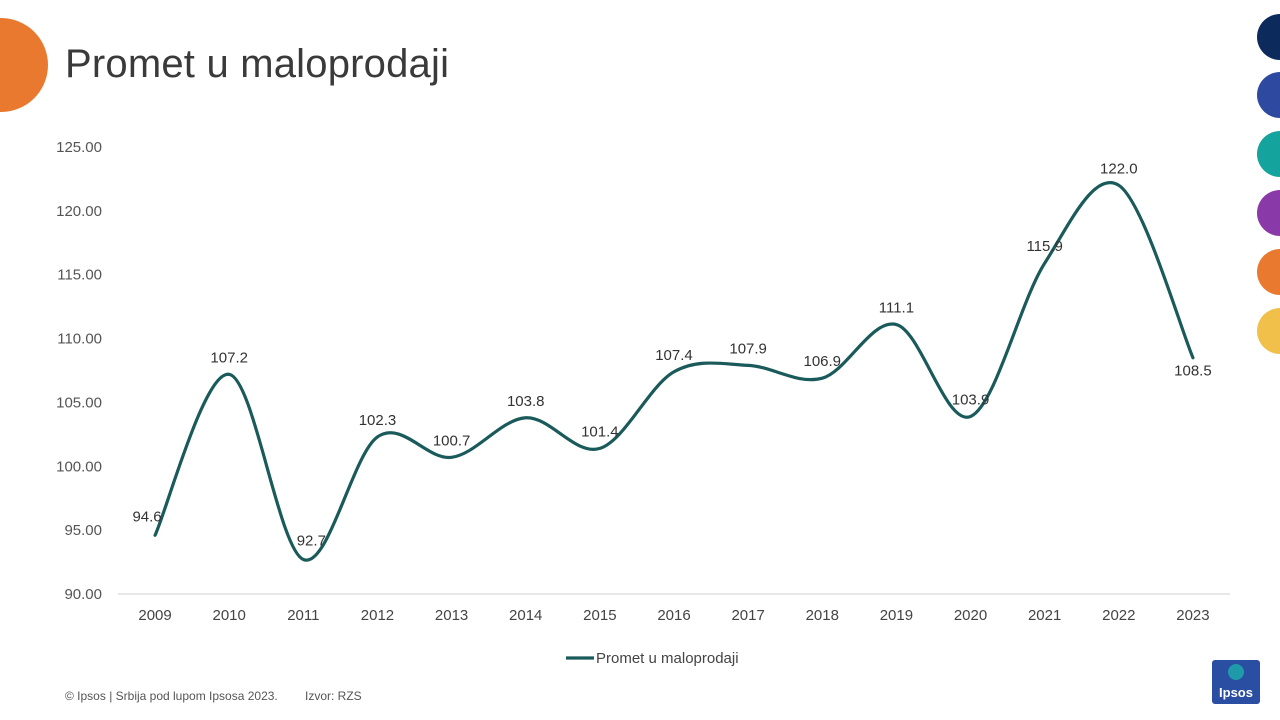  Describe the element at coordinates (79, 466) in the screenshot. I see `y-tick-label: 100.00` at that location.